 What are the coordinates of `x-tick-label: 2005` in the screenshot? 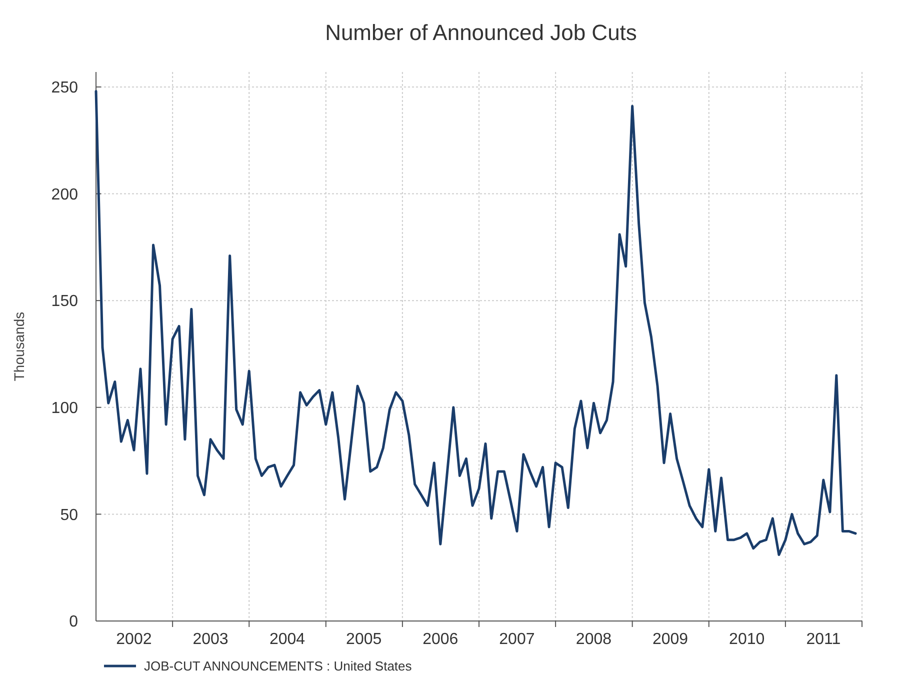 It's located at (364, 639).